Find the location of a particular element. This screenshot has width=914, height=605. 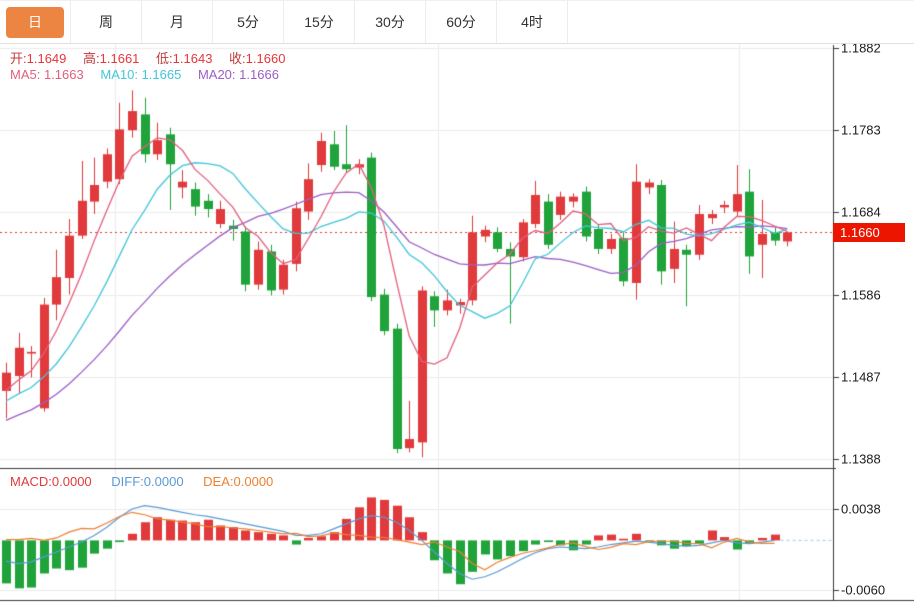

open-label: 开: is located at coordinates (18, 58).